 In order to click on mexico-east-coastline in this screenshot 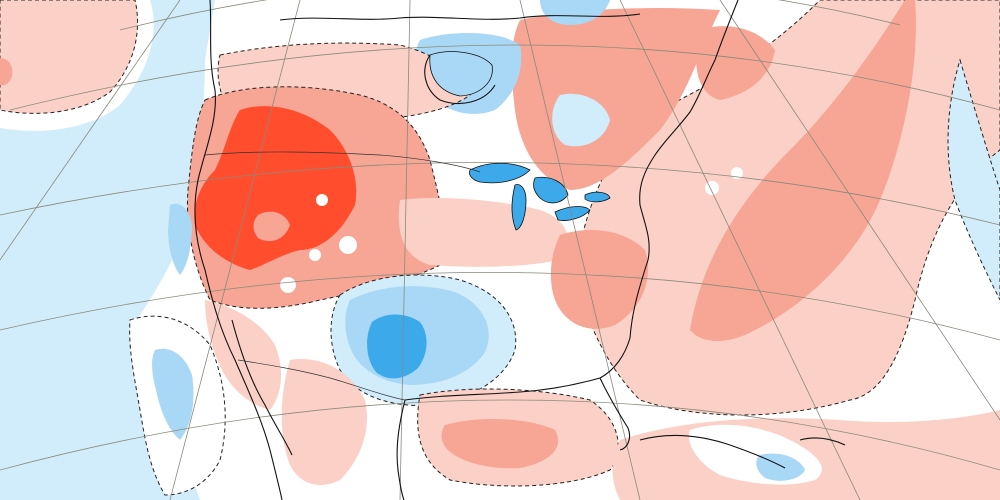, I will do `click(401, 449)`.